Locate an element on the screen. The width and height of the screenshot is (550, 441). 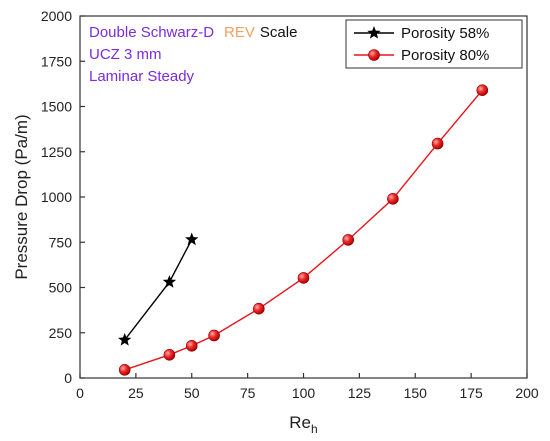
x-tick-label: 50 is located at coordinates (192, 393).